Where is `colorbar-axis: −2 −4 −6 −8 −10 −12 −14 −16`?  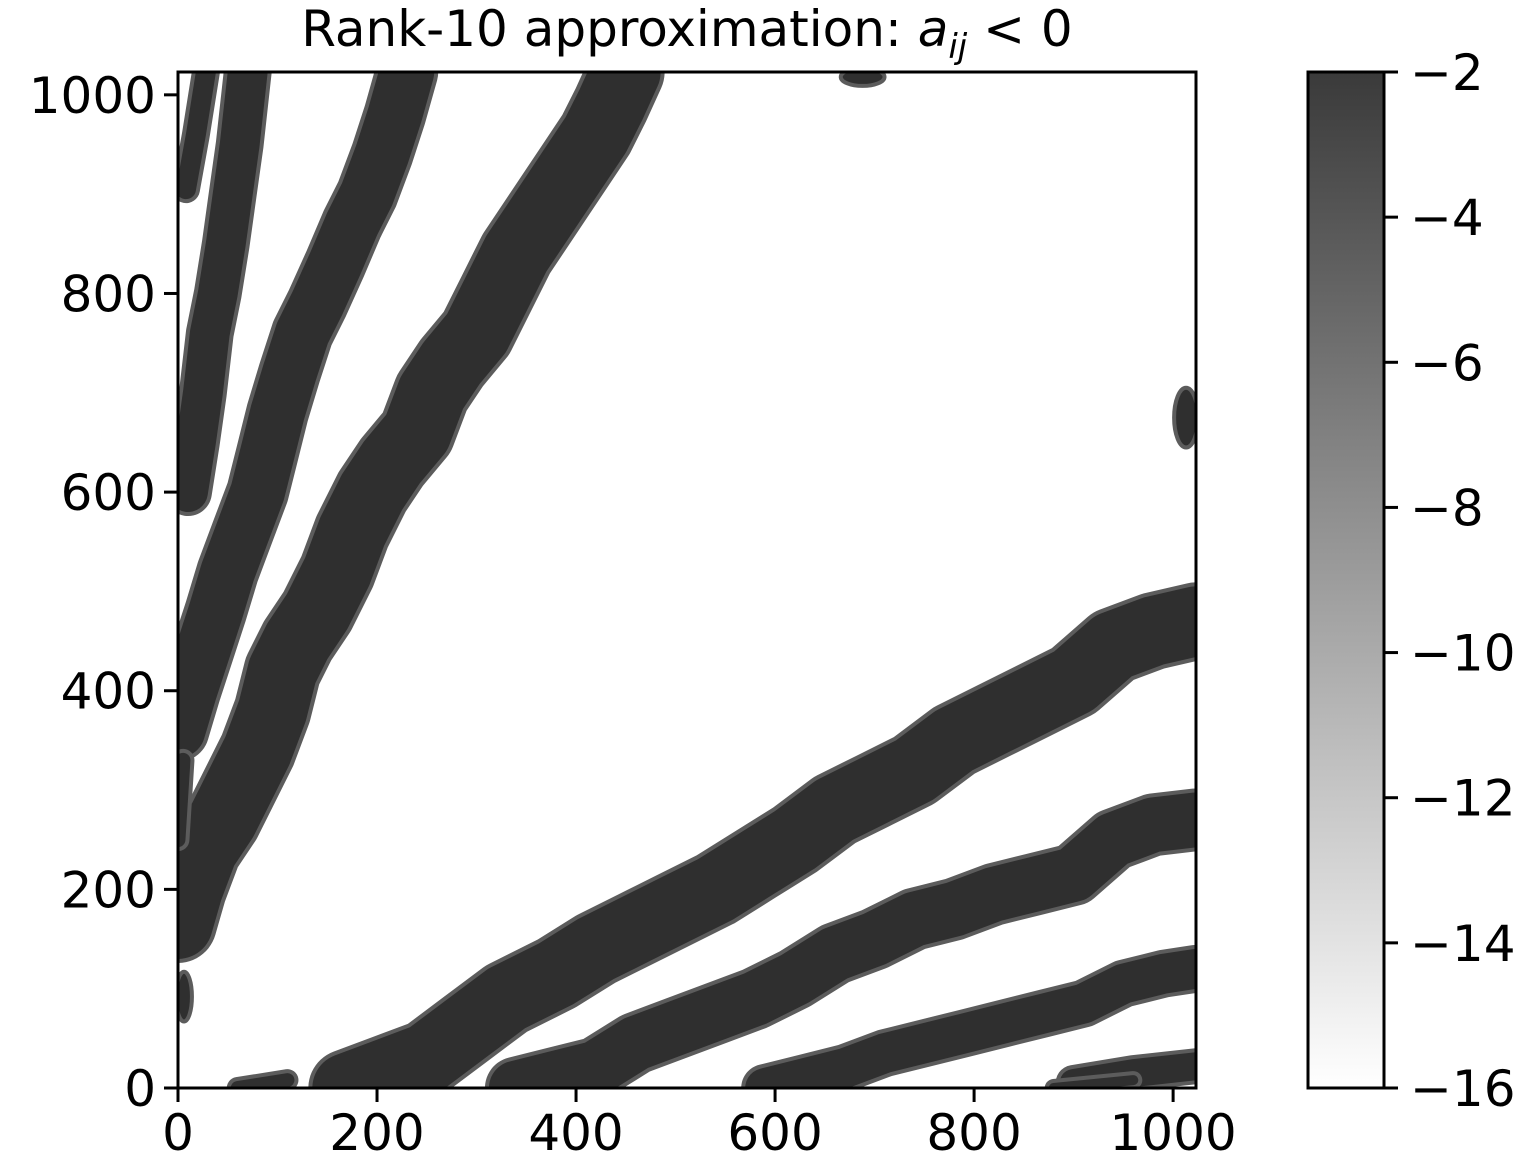
colorbar-axis: −2 −4 −6 −8 −10 −12 −14 −16 is located at coordinates (1450, 581).